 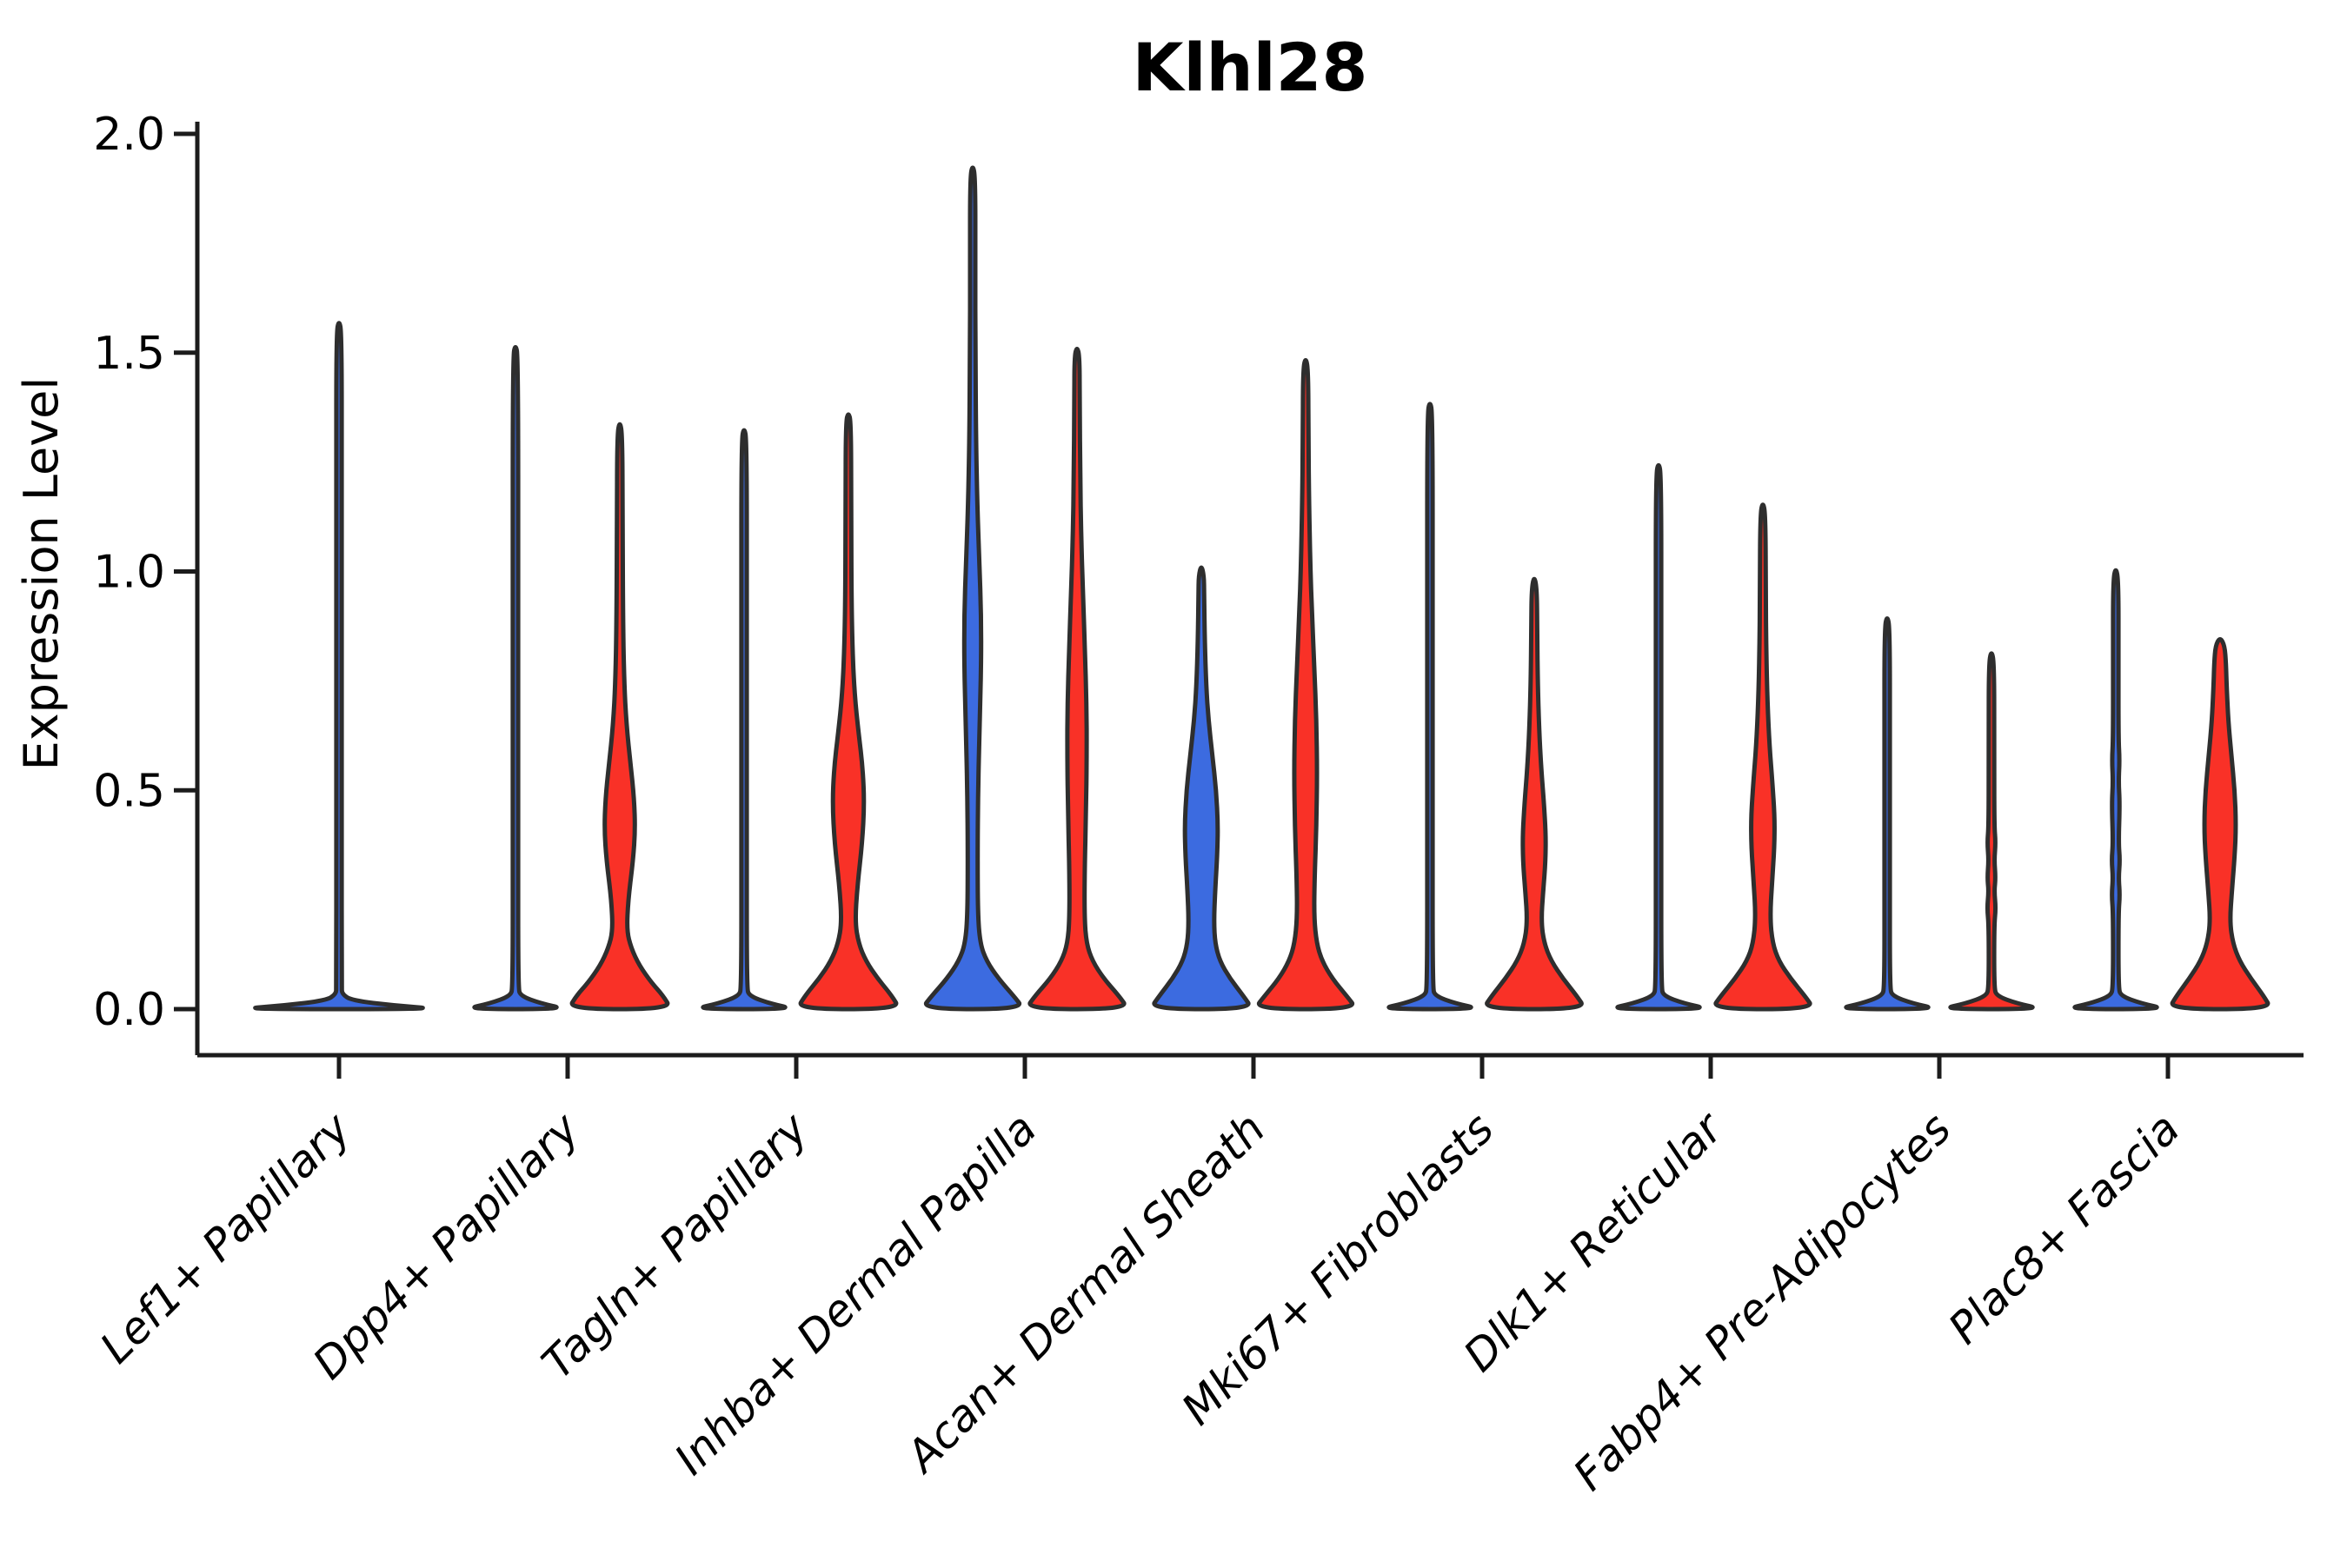 What do you see at coordinates (1534, 794) in the screenshot?
I see `violin-mki67-right` at bounding box center [1534, 794].